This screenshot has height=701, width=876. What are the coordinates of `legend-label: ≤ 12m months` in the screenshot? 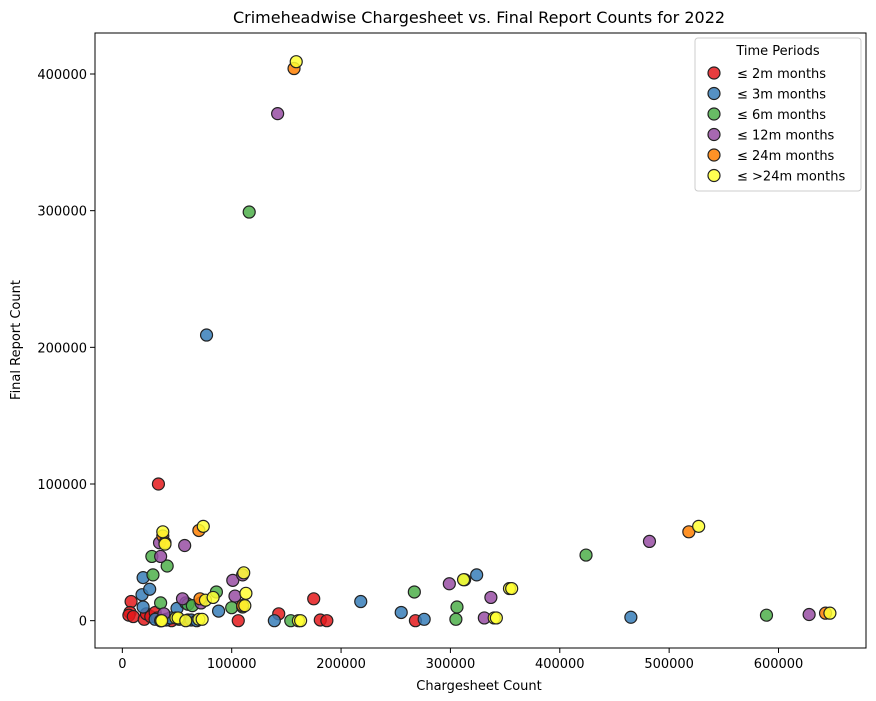 It's located at (786, 136).